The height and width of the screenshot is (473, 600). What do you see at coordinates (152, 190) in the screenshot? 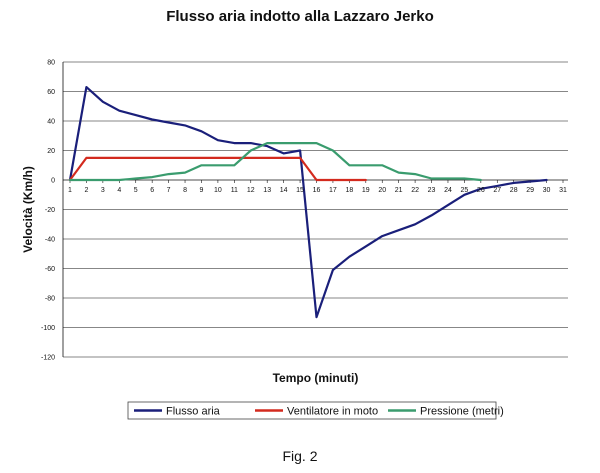
I see `x-tick-label: 6` at bounding box center [152, 190].